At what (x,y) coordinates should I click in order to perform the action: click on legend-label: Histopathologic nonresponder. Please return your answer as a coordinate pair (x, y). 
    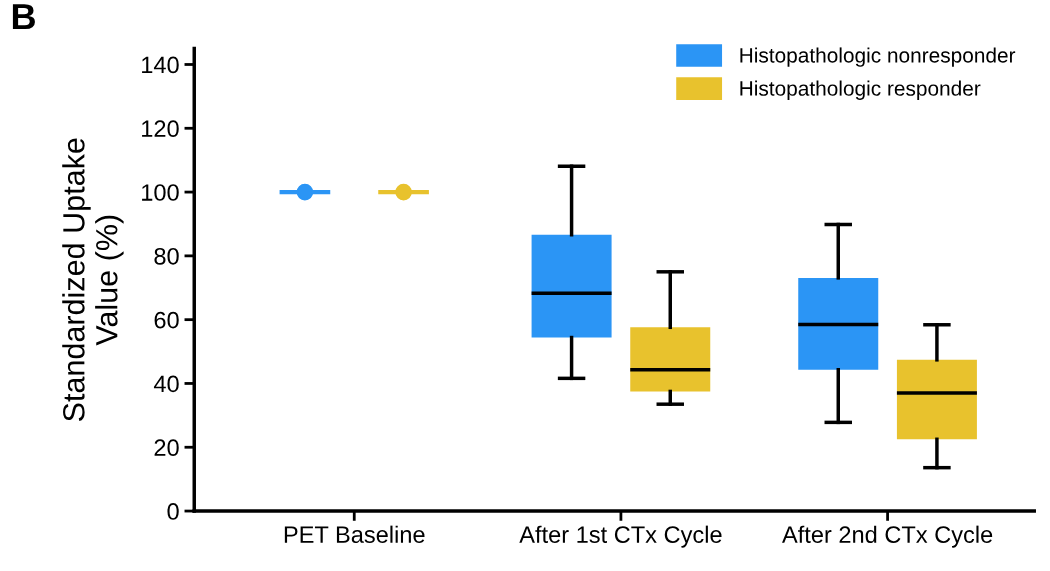
    Looking at the image, I should click on (878, 57).